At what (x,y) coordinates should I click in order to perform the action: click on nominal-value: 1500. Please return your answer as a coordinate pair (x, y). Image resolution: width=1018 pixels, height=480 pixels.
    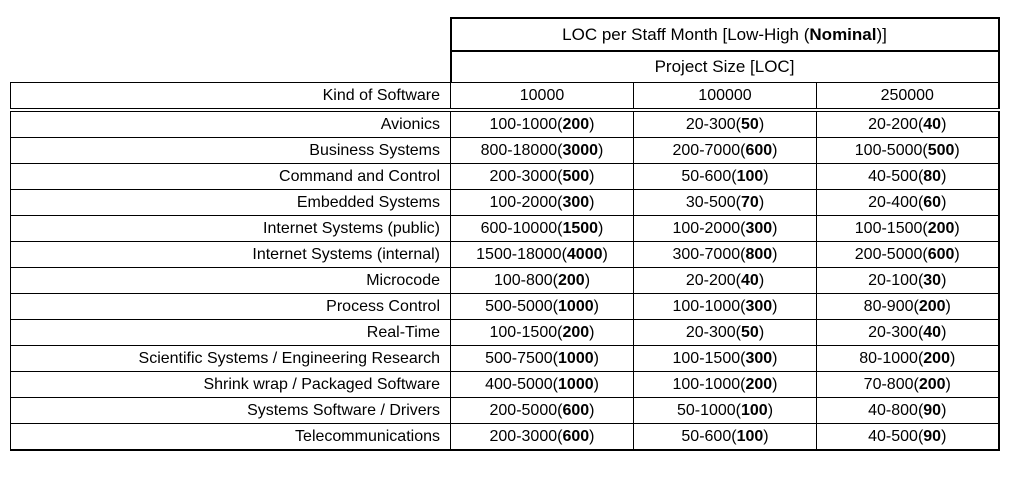
    Looking at the image, I should click on (580, 228).